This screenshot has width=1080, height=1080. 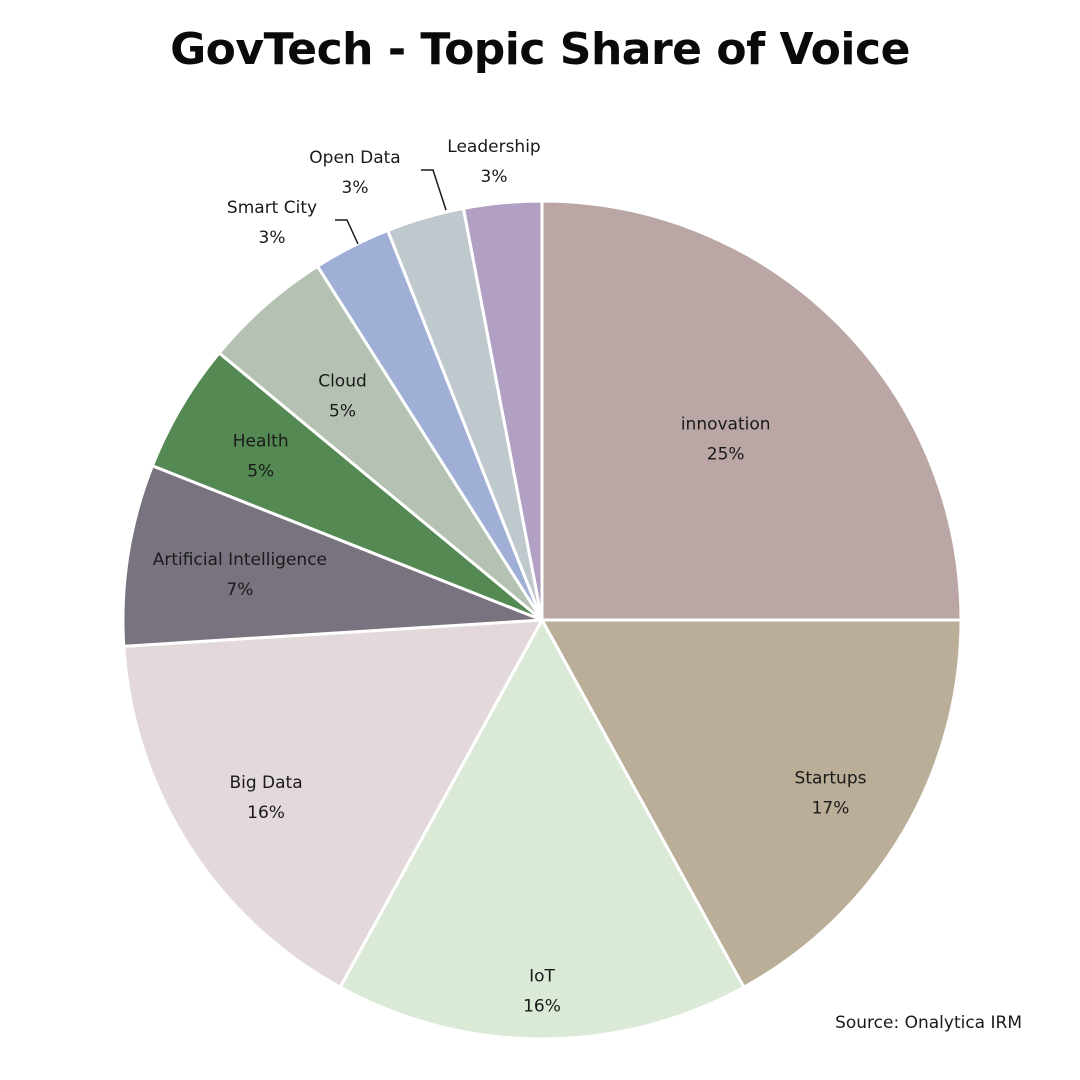 What do you see at coordinates (260, 472) in the screenshot?
I see `slice-percent-health: 5%` at bounding box center [260, 472].